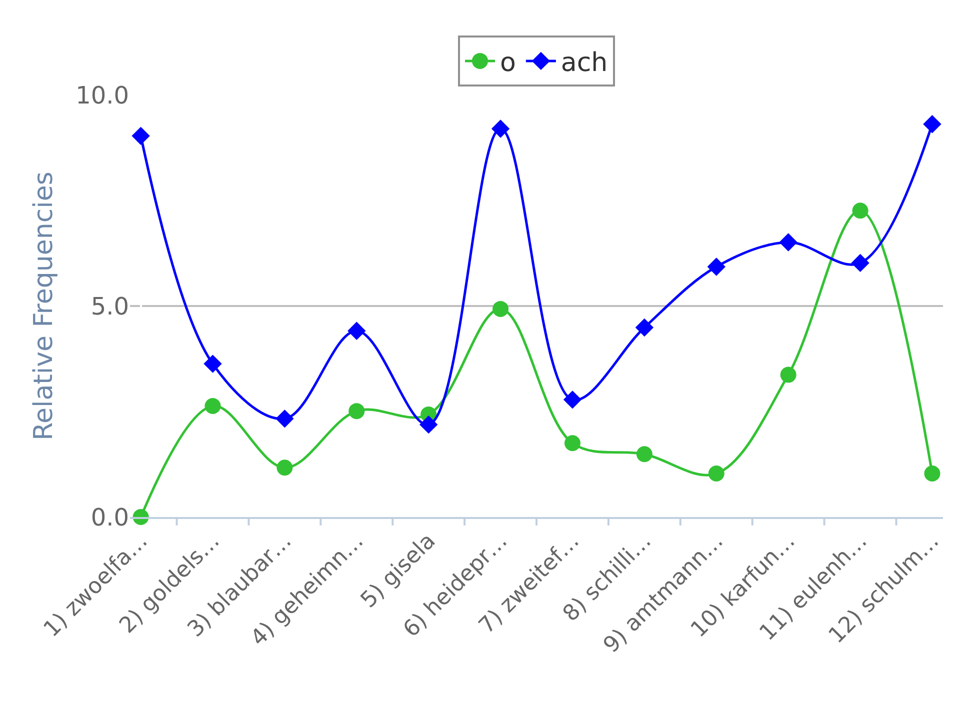 The image size is (968, 702). Describe the element at coordinates (584, 63) in the screenshot. I see `legend-label: ach` at that location.